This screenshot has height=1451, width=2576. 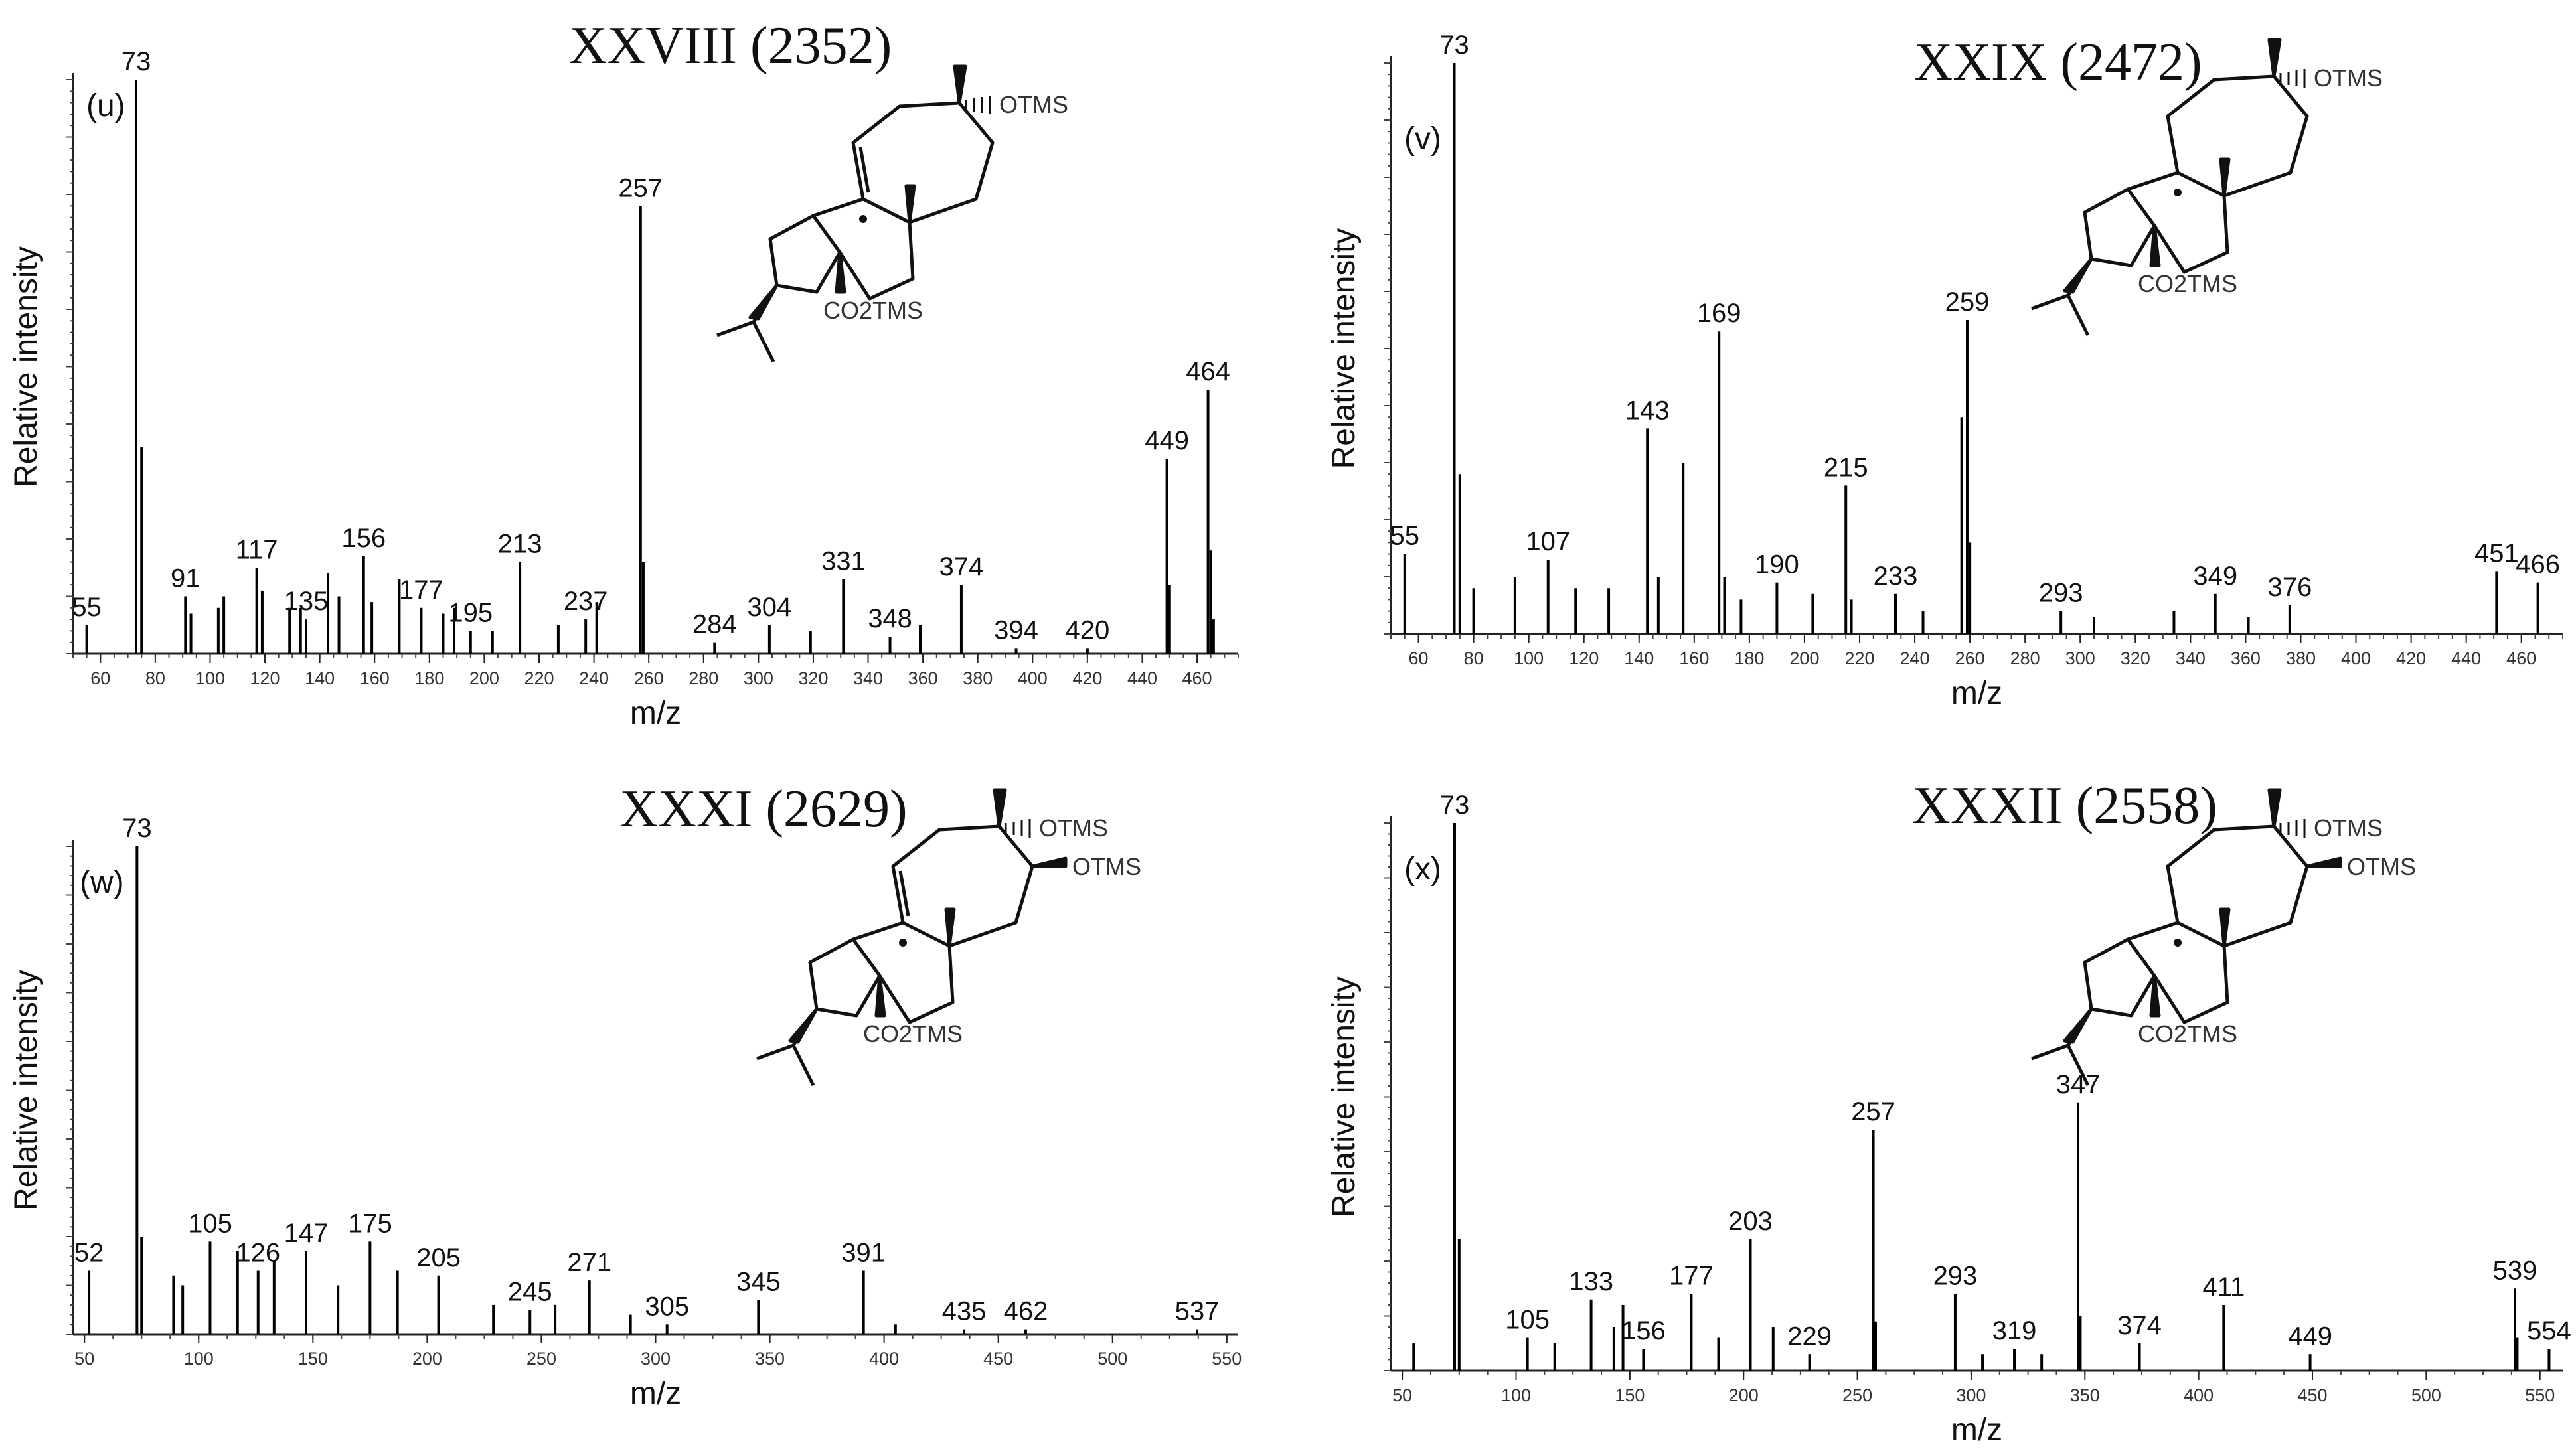 What do you see at coordinates (656, 1359) in the screenshot?
I see `x-tick-label: 300` at bounding box center [656, 1359].